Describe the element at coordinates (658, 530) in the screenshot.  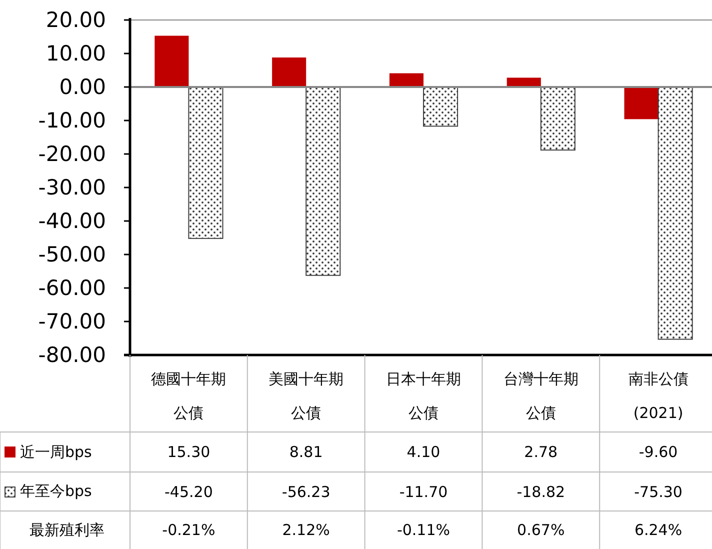
I see `text: 6.24%` at that location.